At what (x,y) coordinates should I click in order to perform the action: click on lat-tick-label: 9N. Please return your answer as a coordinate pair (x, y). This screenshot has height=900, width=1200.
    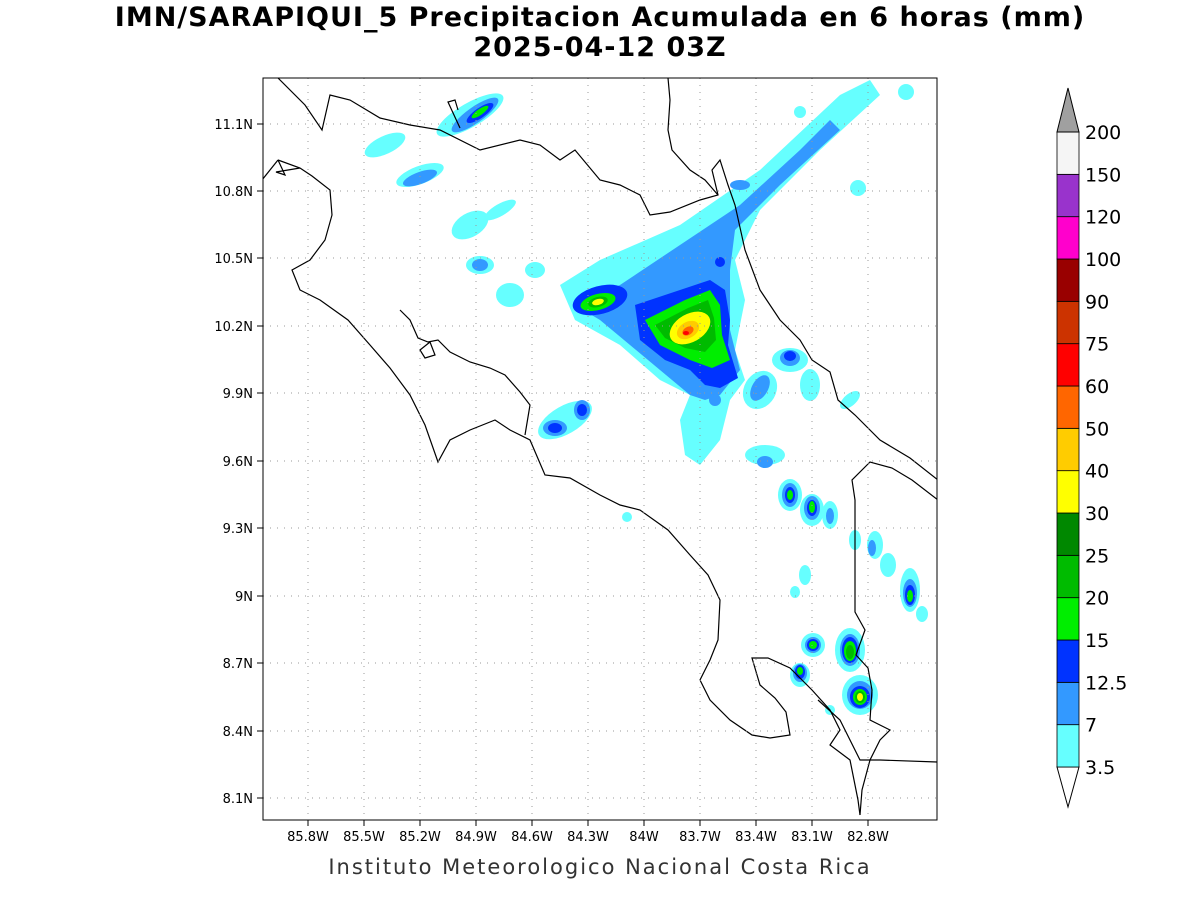
    Looking at the image, I should click on (244, 597).